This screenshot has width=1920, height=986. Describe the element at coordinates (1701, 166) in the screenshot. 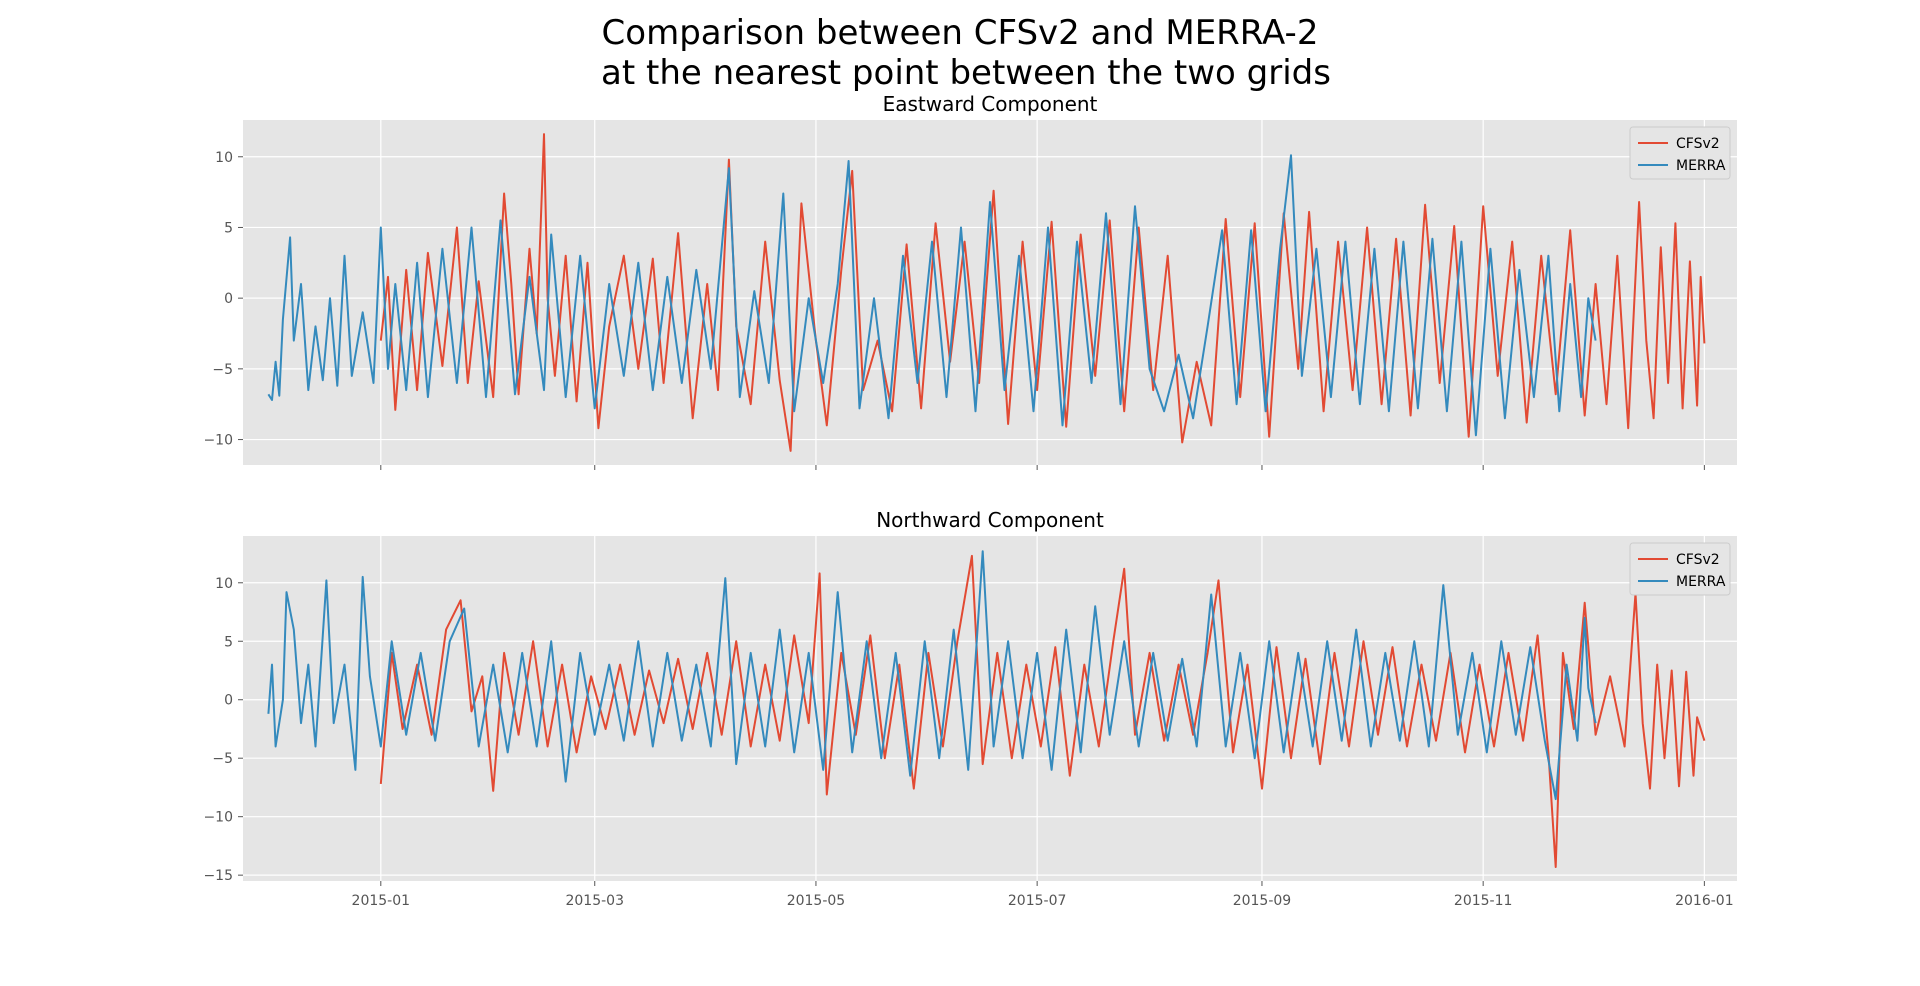

I see `eastward-legend-label-merra: MERRA` at that location.